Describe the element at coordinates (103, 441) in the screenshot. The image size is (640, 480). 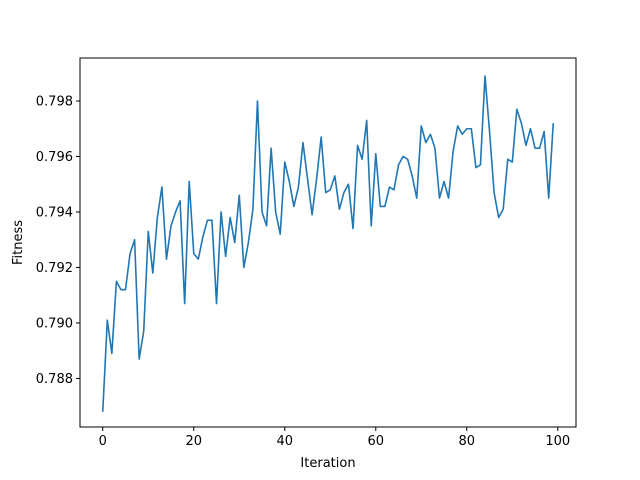
I see `x-tick-label: 0` at that location.